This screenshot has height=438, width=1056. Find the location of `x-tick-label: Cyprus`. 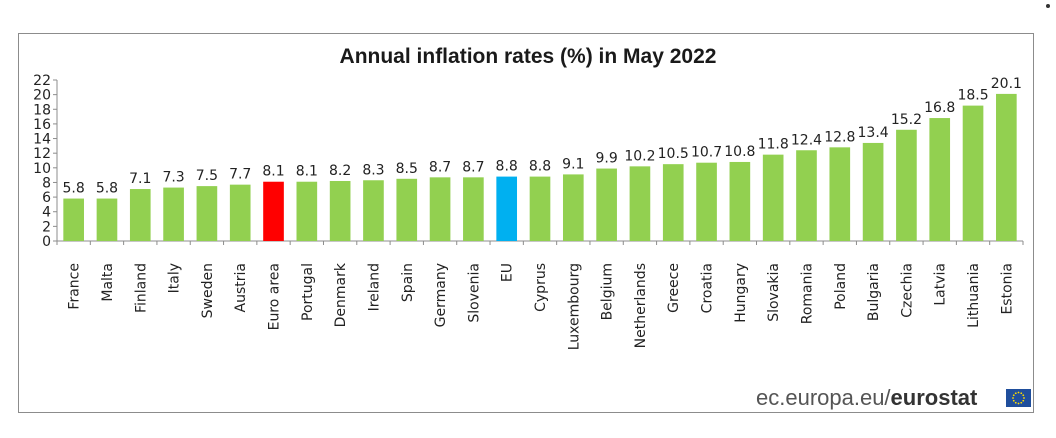

x-tick-label: Cyprus is located at coordinates (541, 287).